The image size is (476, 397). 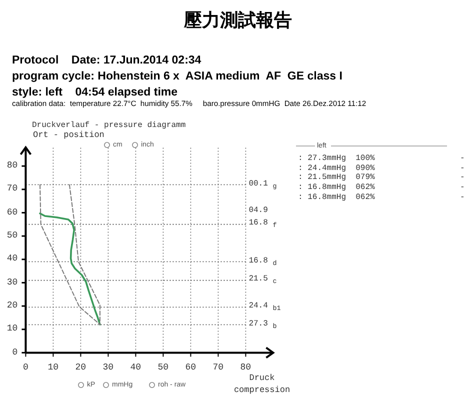 I want to click on x-tick-label: 0, so click(x=25, y=367).